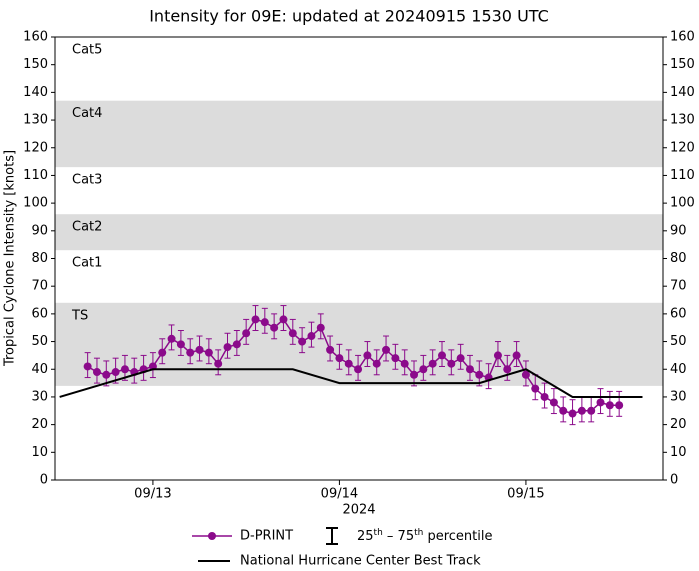 This screenshot has height=571, width=699. I want to click on y-tick-label: 160, so click(35, 37).